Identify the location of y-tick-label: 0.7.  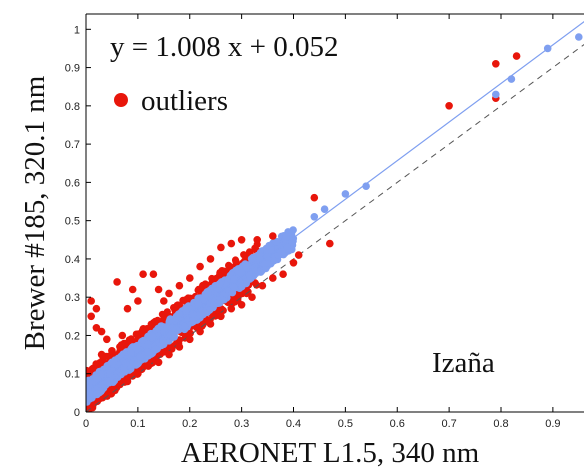
(72, 145).